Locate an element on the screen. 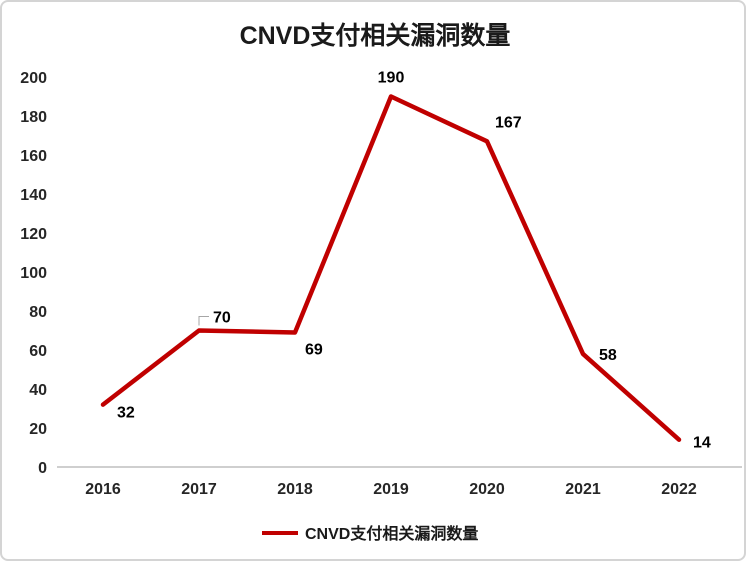 The width and height of the screenshot is (750, 565). x-tick-label: 2019 is located at coordinates (391, 489).